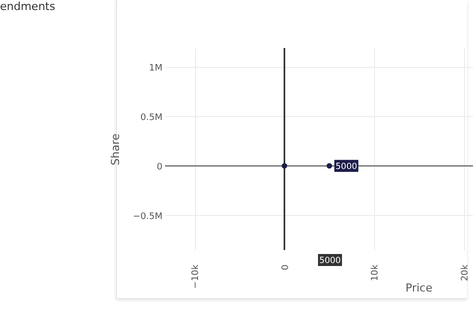 This screenshot has height=333, width=474. Describe the element at coordinates (375, 273) in the screenshot. I see `x-tick-label: 10k` at that location.